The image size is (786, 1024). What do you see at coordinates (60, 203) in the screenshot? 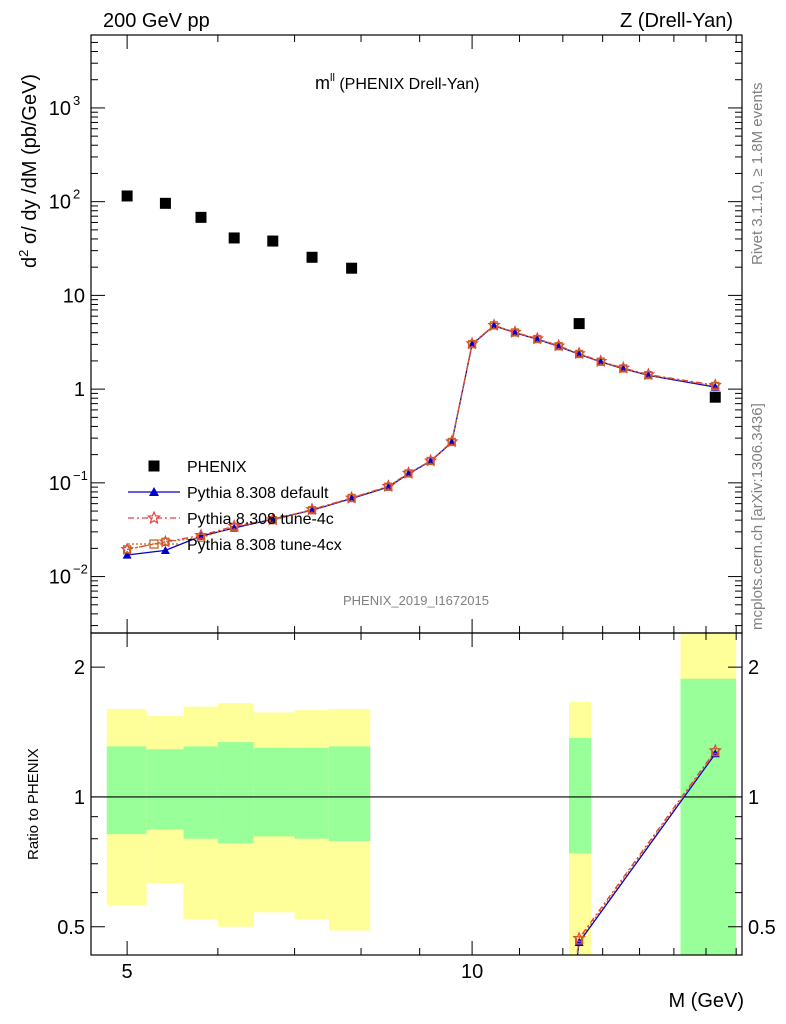
I see `top-ytick-label-4: 10` at bounding box center [60, 203].